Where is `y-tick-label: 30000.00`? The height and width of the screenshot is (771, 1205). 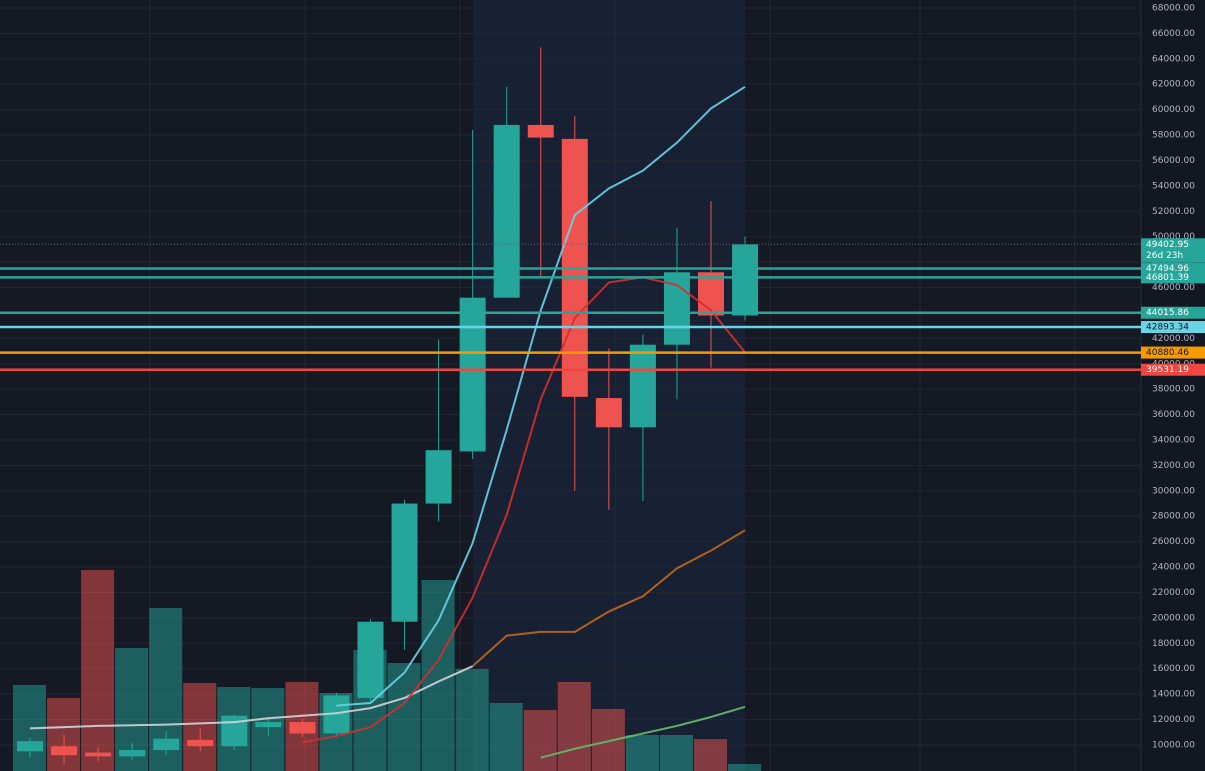 y-tick-label: 30000.00 is located at coordinates (1173, 491).